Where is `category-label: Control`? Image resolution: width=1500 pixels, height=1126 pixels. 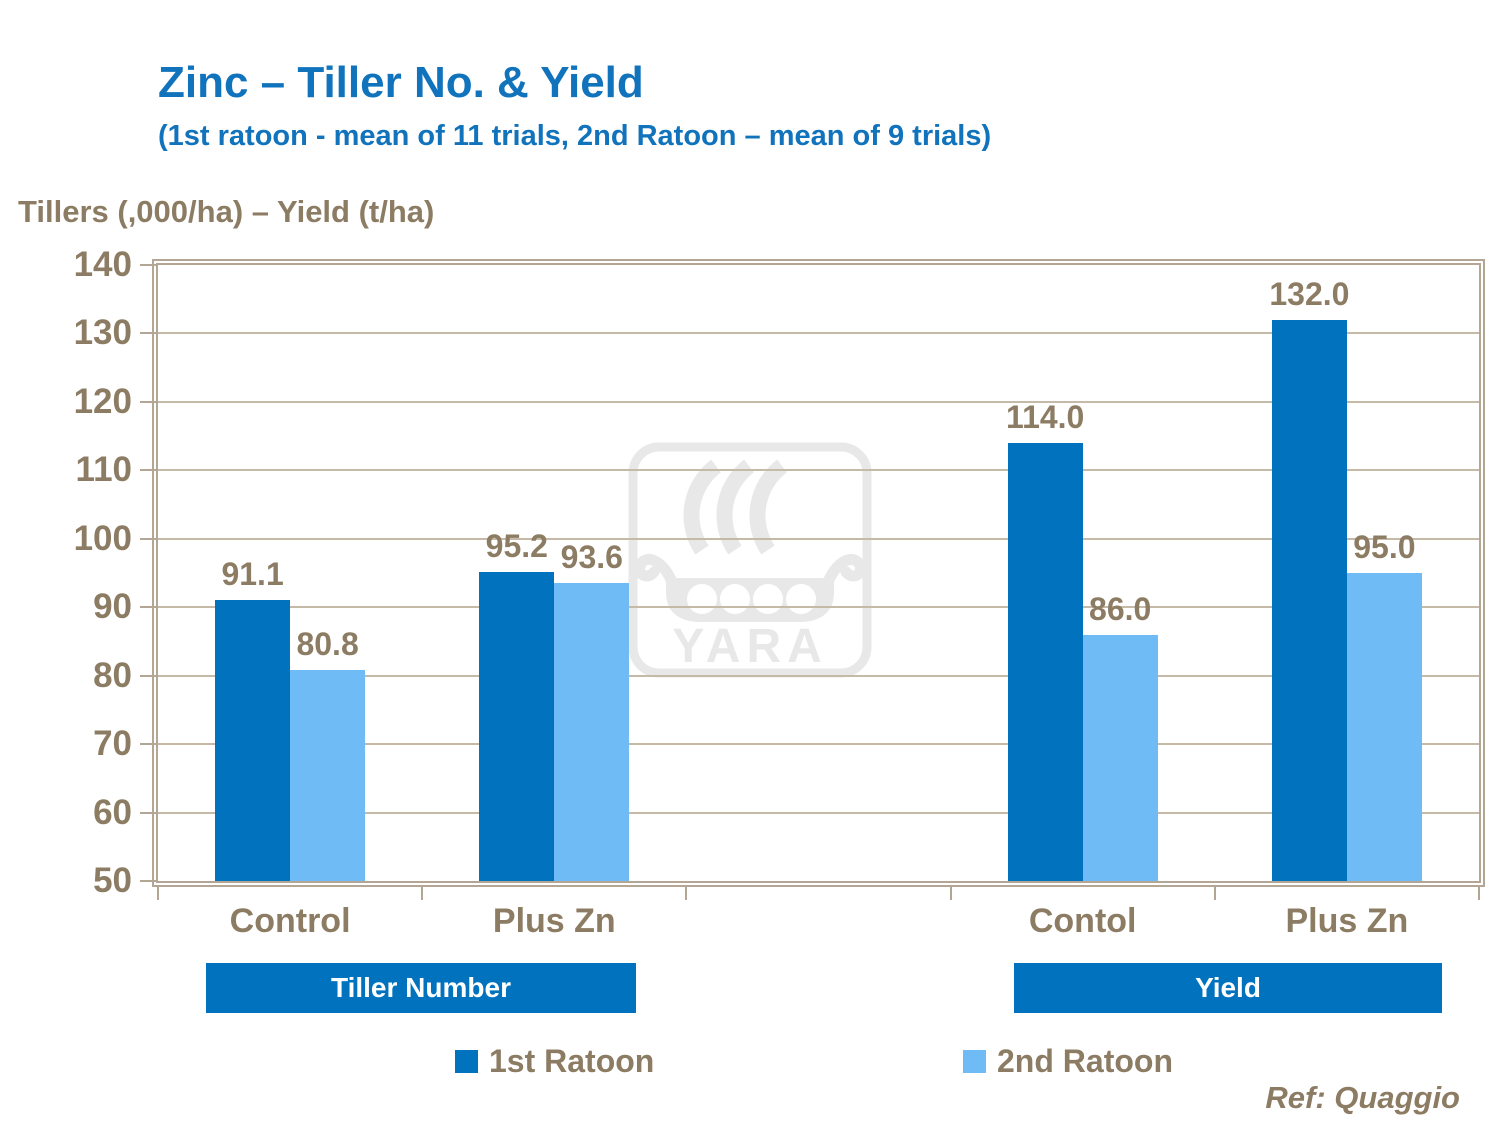
category-label: Control is located at coordinates (290, 921).